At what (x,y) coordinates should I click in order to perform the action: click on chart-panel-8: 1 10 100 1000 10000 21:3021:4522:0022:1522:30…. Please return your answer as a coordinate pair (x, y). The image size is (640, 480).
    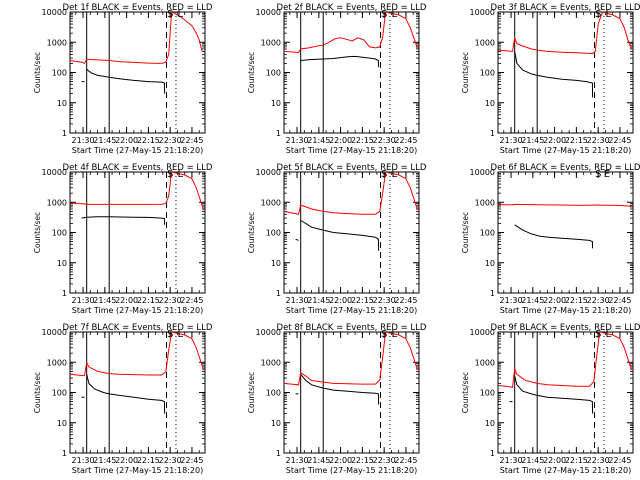
    Looking at the image, I should click on (337, 399).